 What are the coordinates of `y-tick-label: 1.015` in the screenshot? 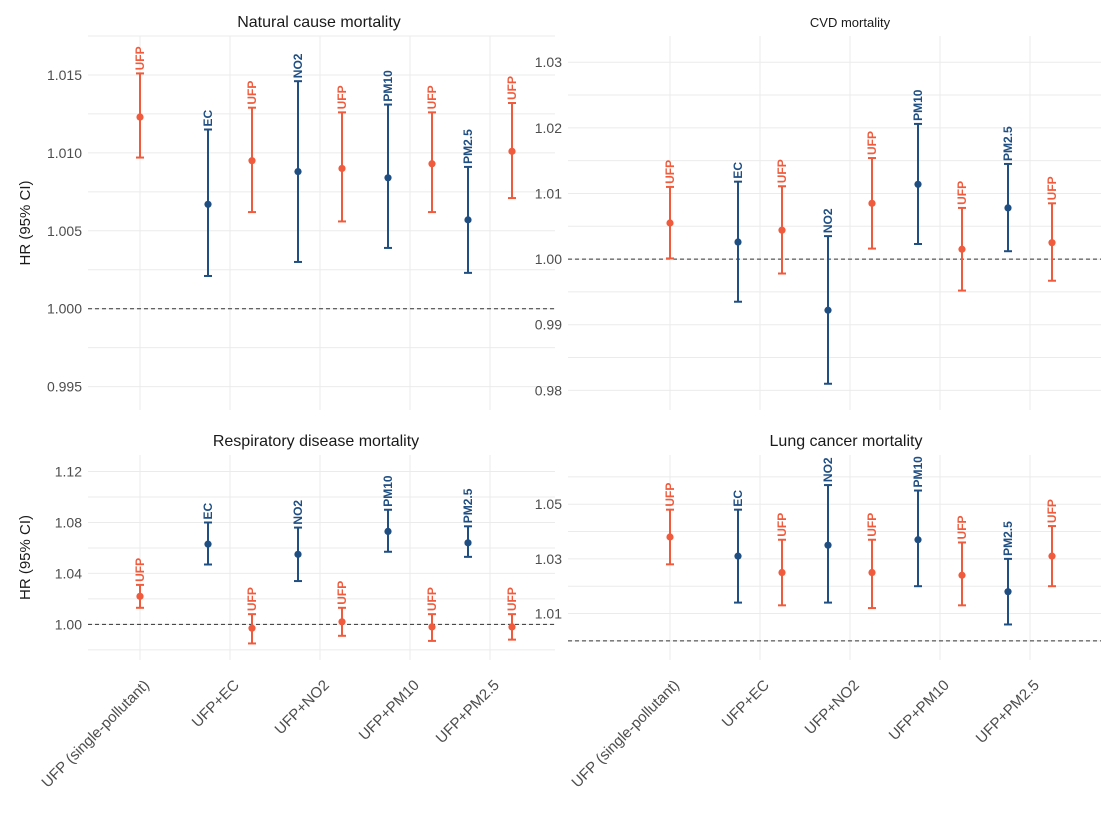 It's located at (64, 75).